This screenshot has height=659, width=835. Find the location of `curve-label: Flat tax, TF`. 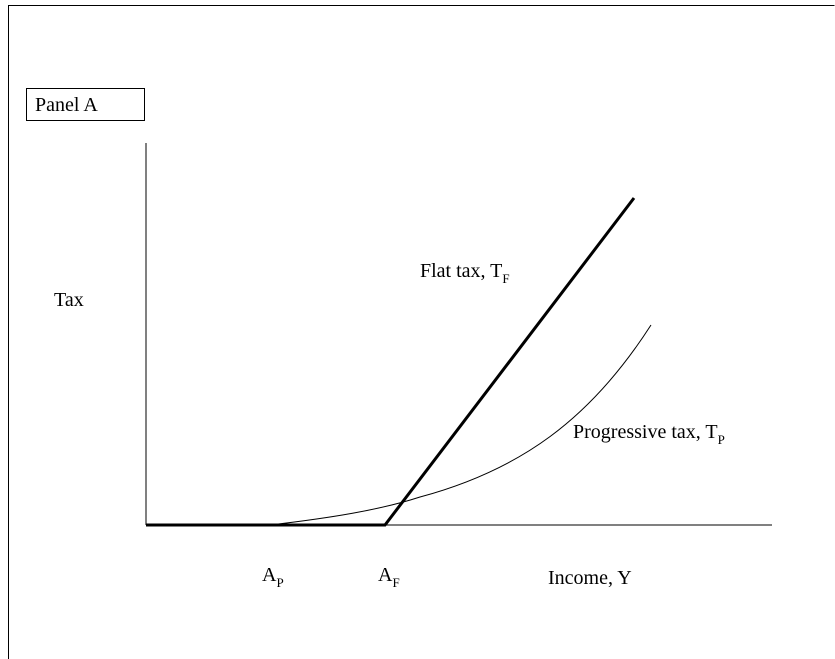

curve-label: Flat tax, TF is located at coordinates (465, 273).